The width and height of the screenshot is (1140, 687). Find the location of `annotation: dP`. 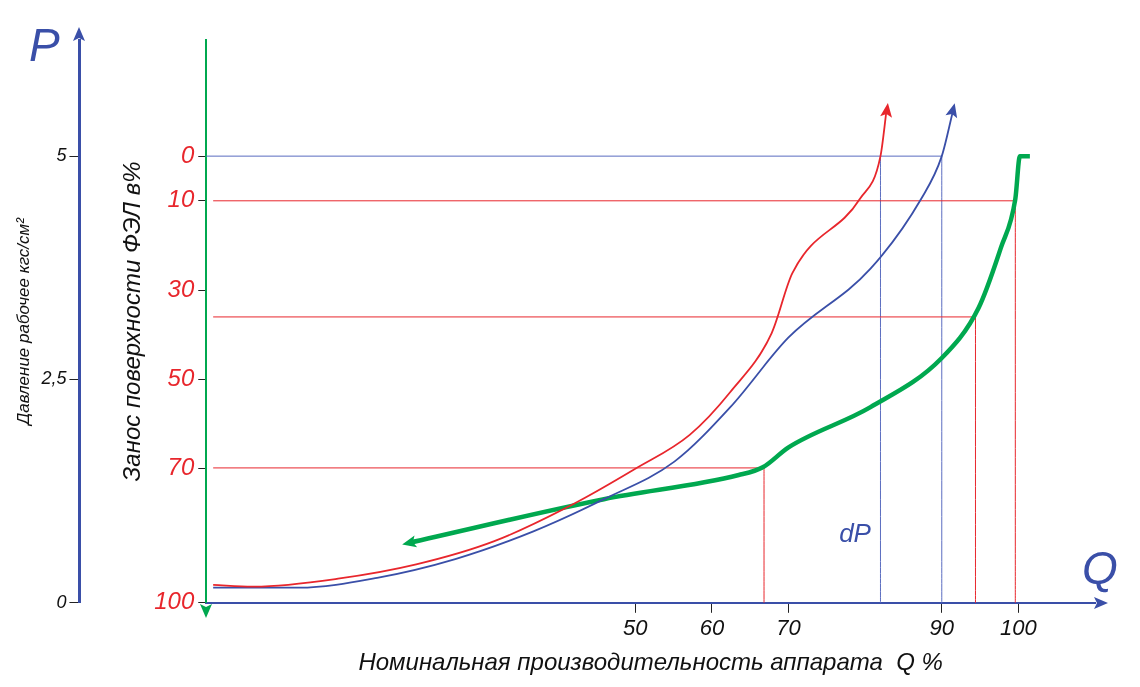

annotation: dP is located at coordinates (855, 533).